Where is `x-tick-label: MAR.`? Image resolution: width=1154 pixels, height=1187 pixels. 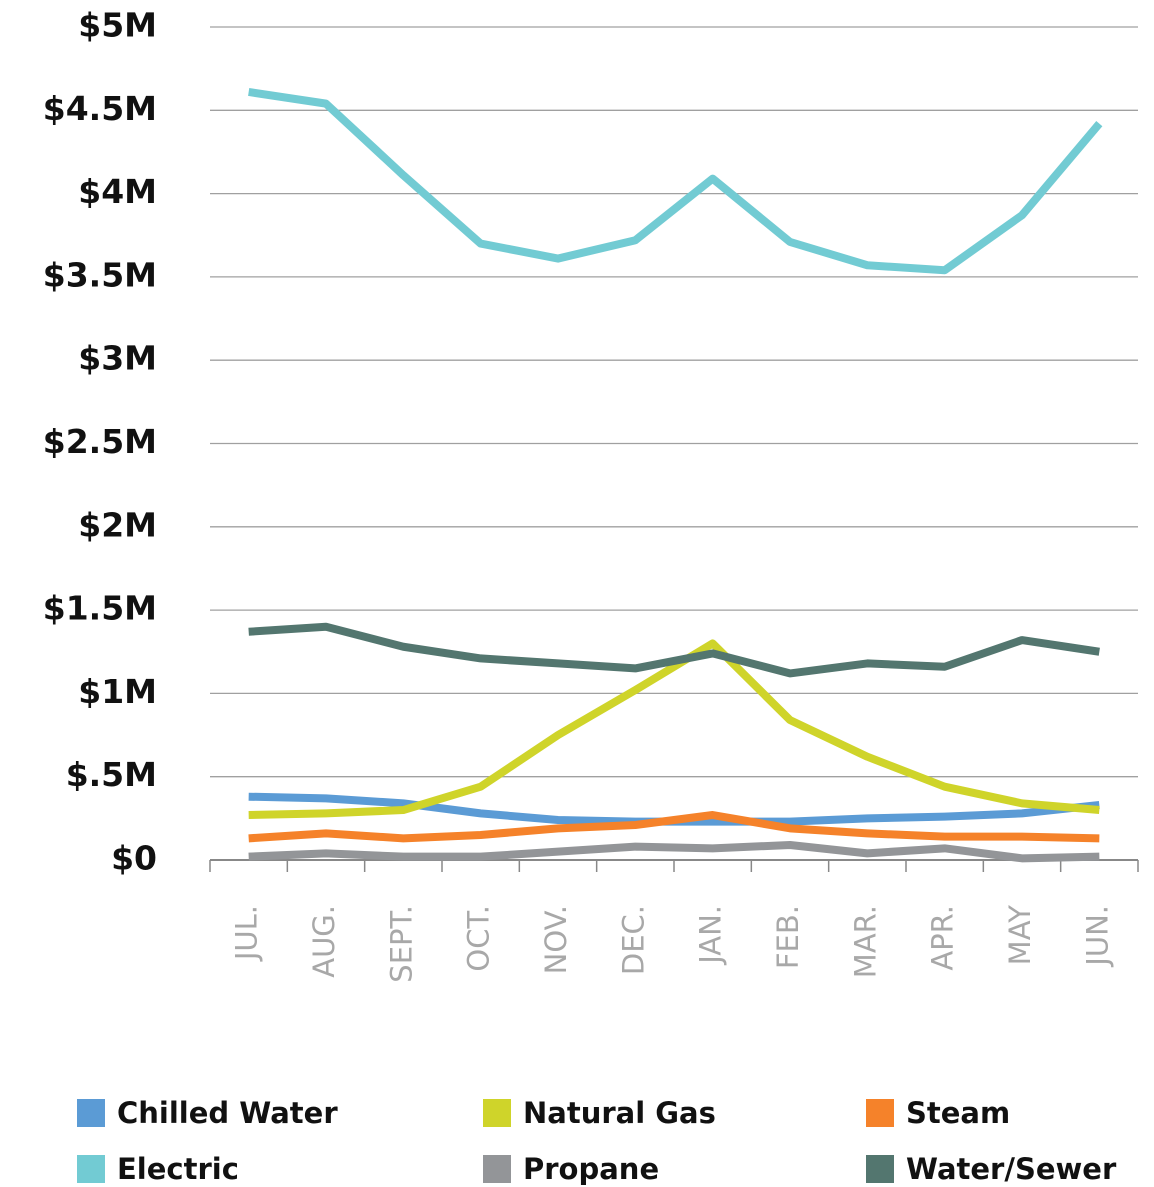
x-tick-label: MAR. is located at coordinates (865, 941).